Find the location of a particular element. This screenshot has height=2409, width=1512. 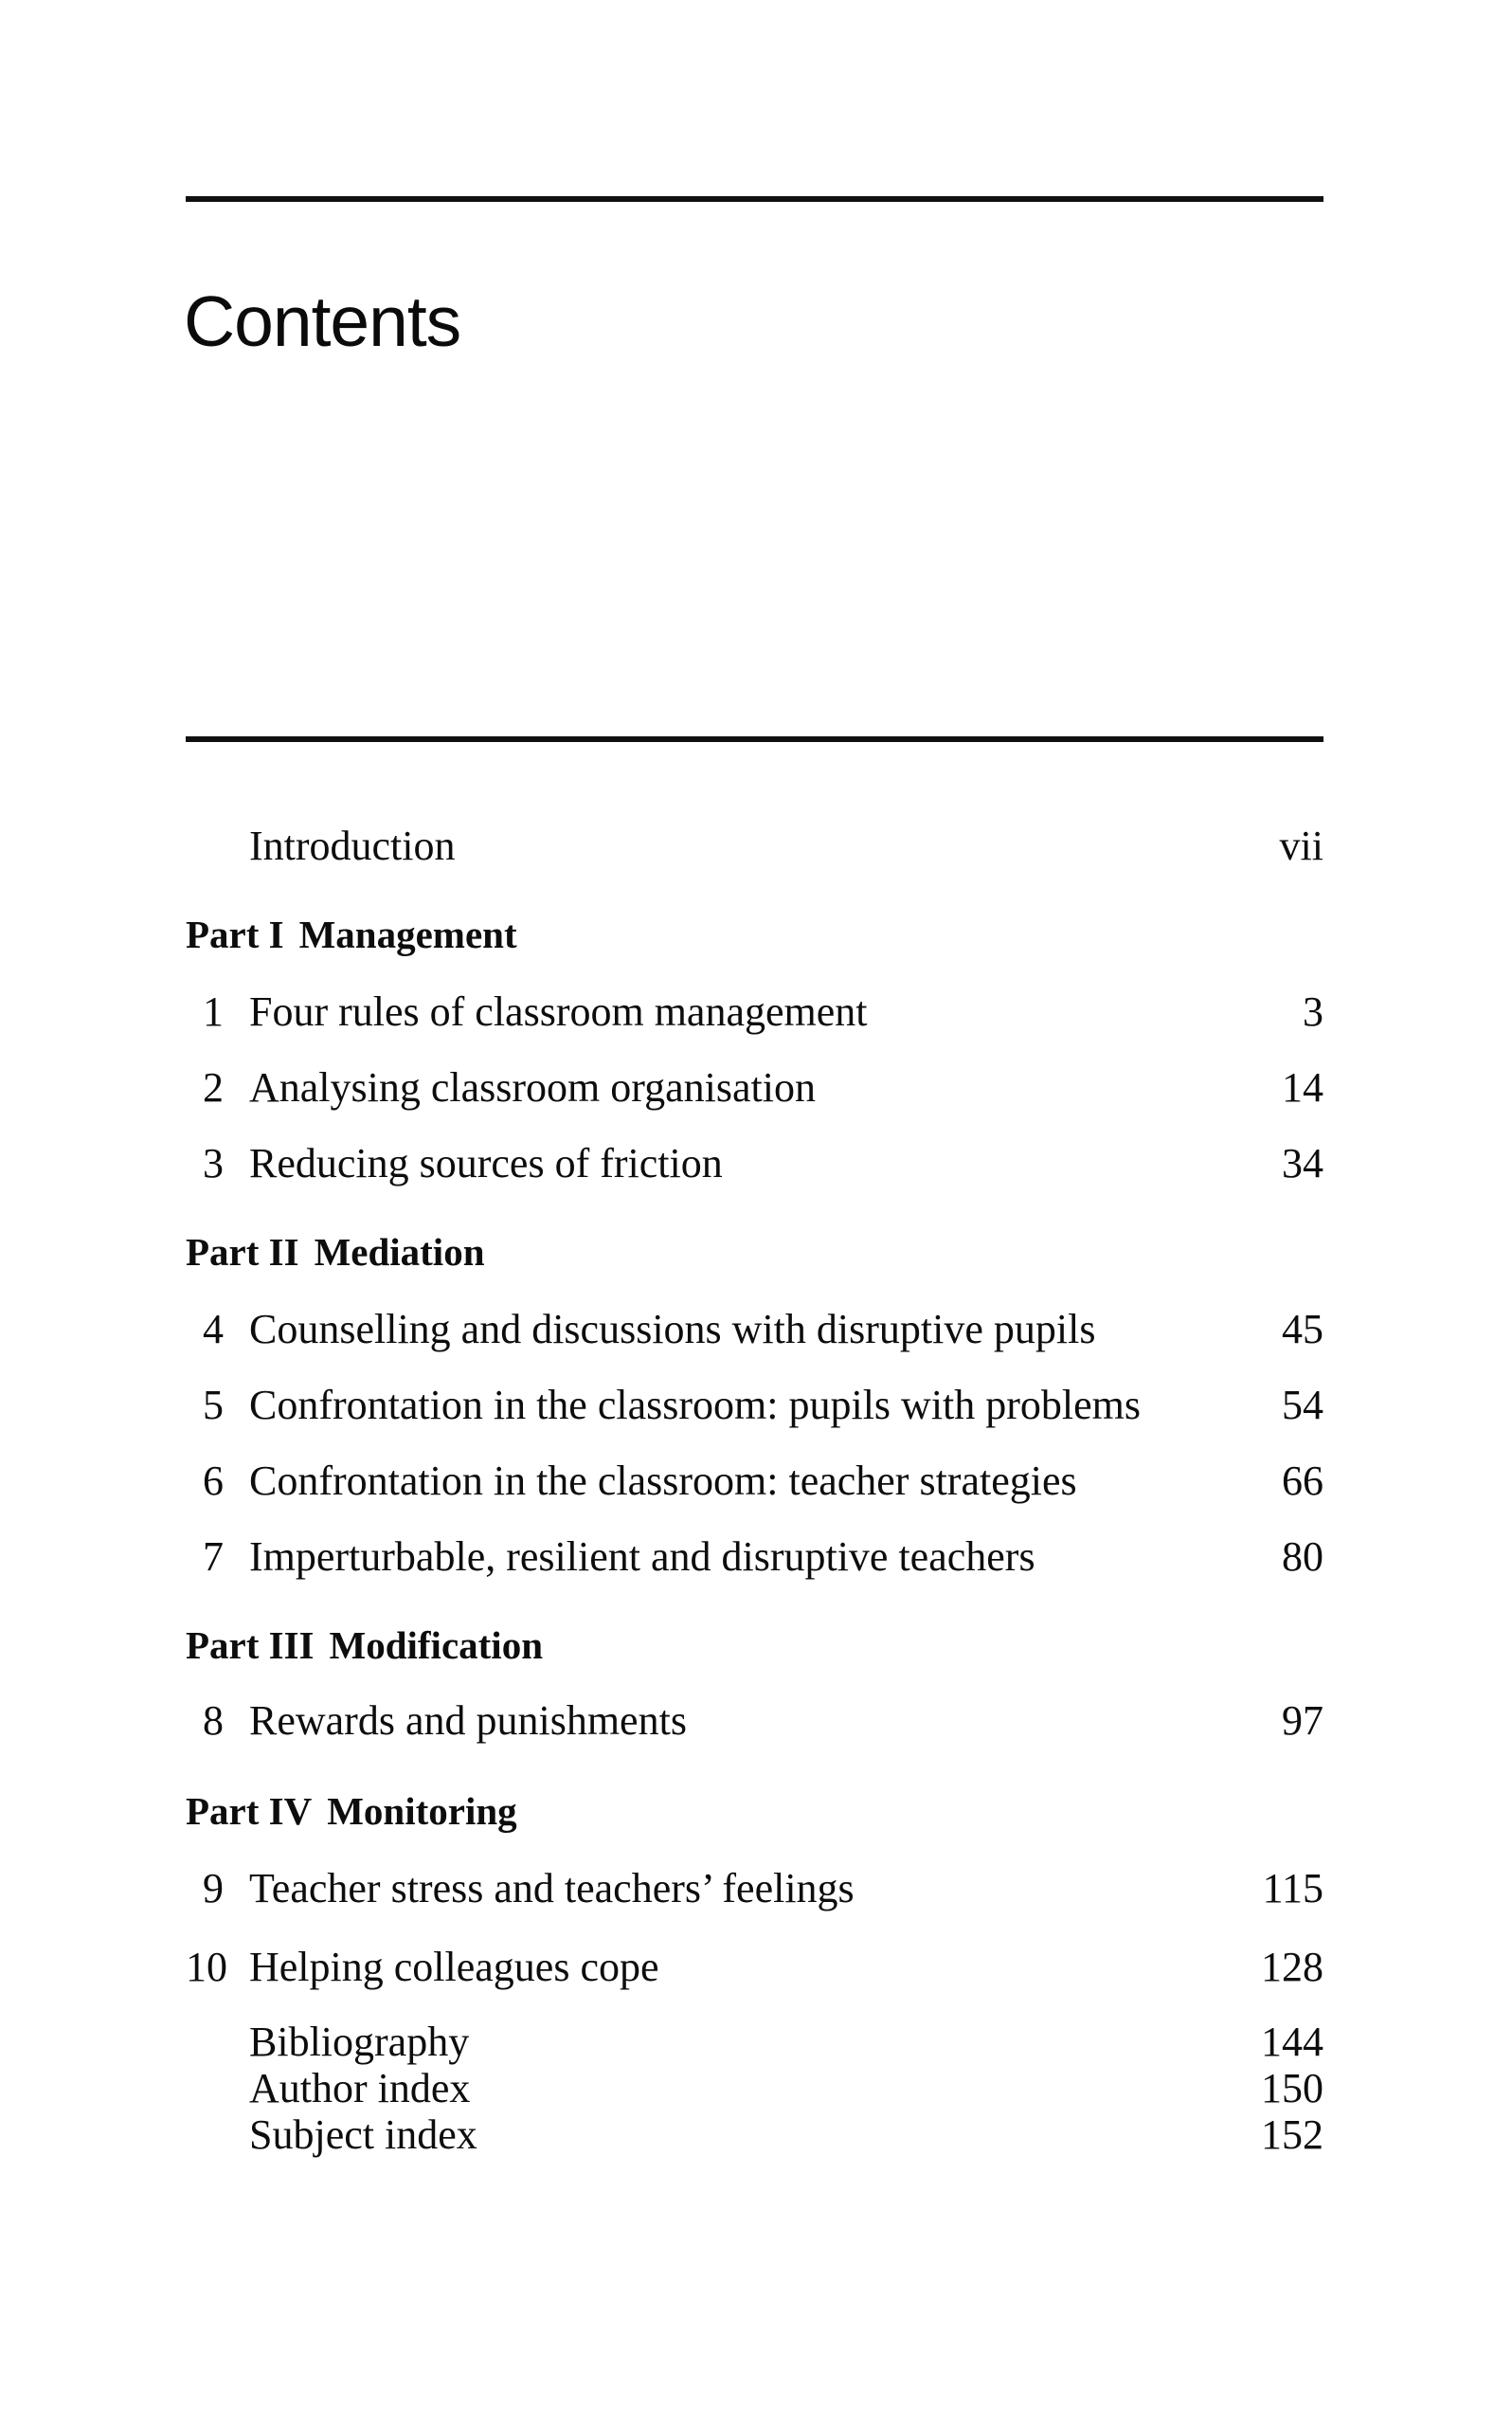

toc-entry-subject-index: Subject index 152 is located at coordinates (754, 2134).